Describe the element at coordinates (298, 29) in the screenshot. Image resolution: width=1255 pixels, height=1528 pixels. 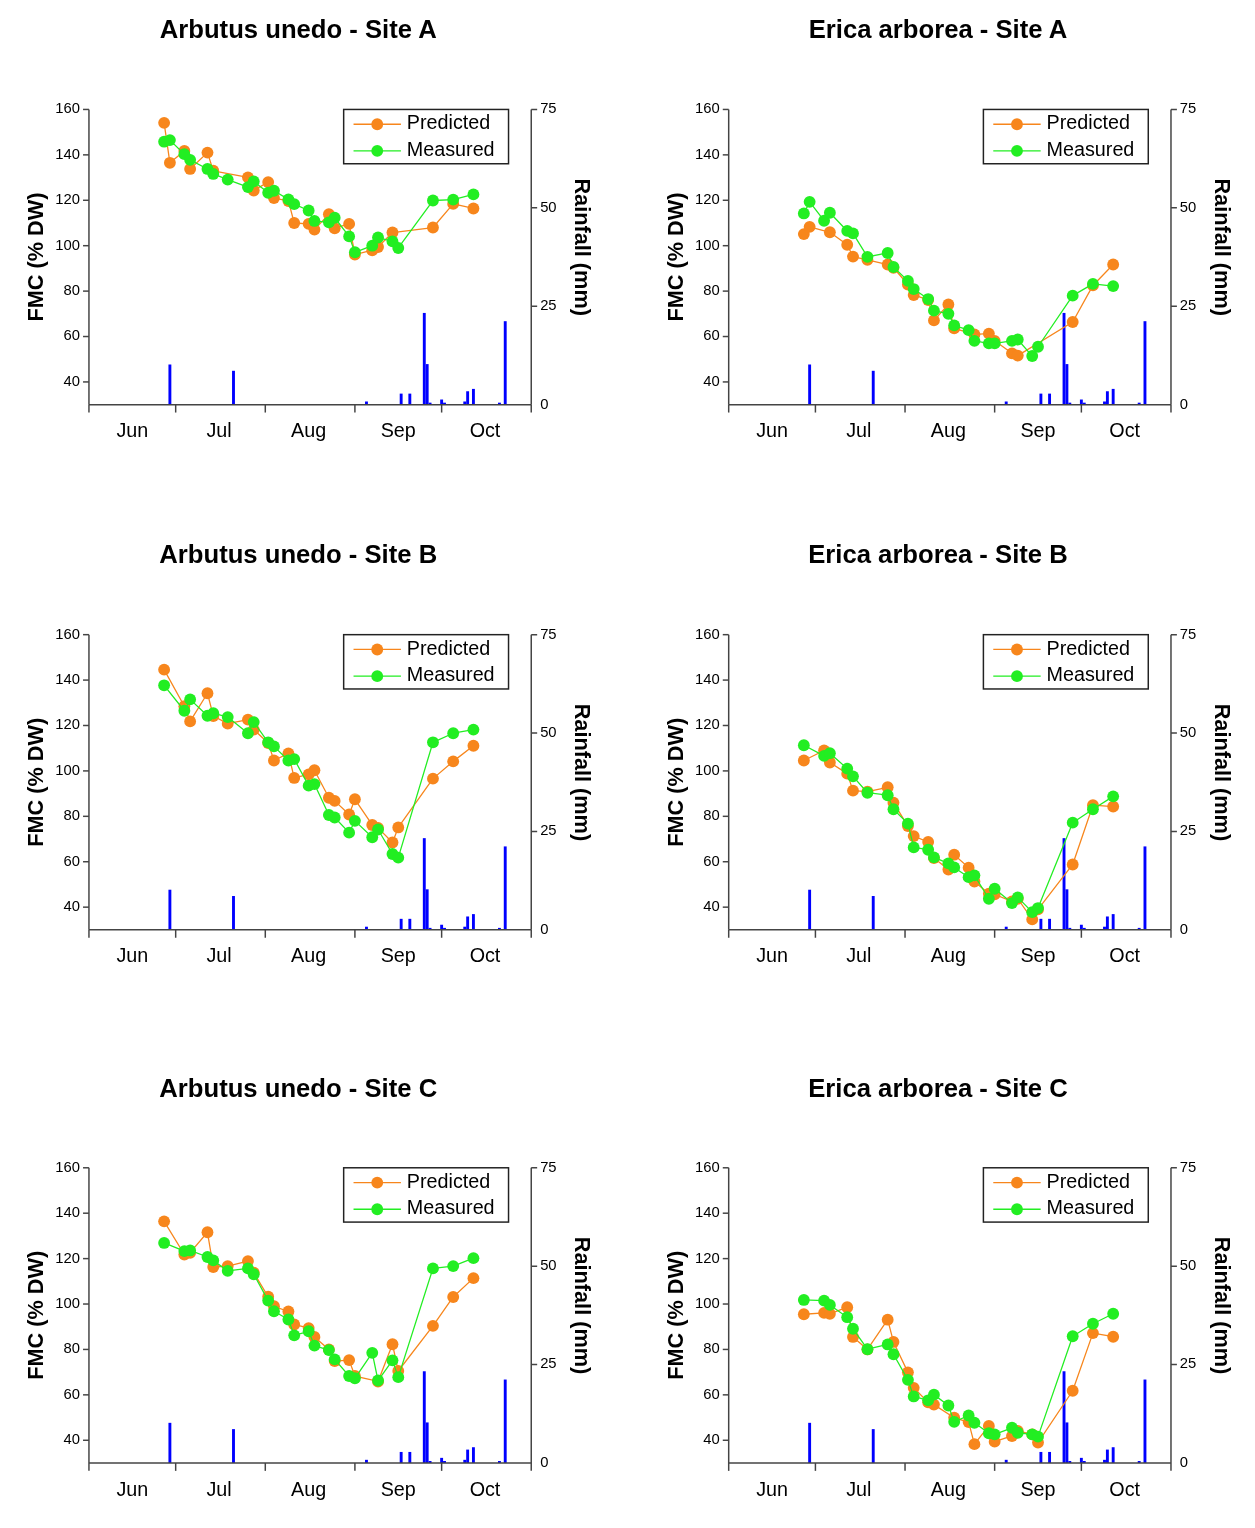
I see `chart-title: Arbutus unedo - Site A` at that location.